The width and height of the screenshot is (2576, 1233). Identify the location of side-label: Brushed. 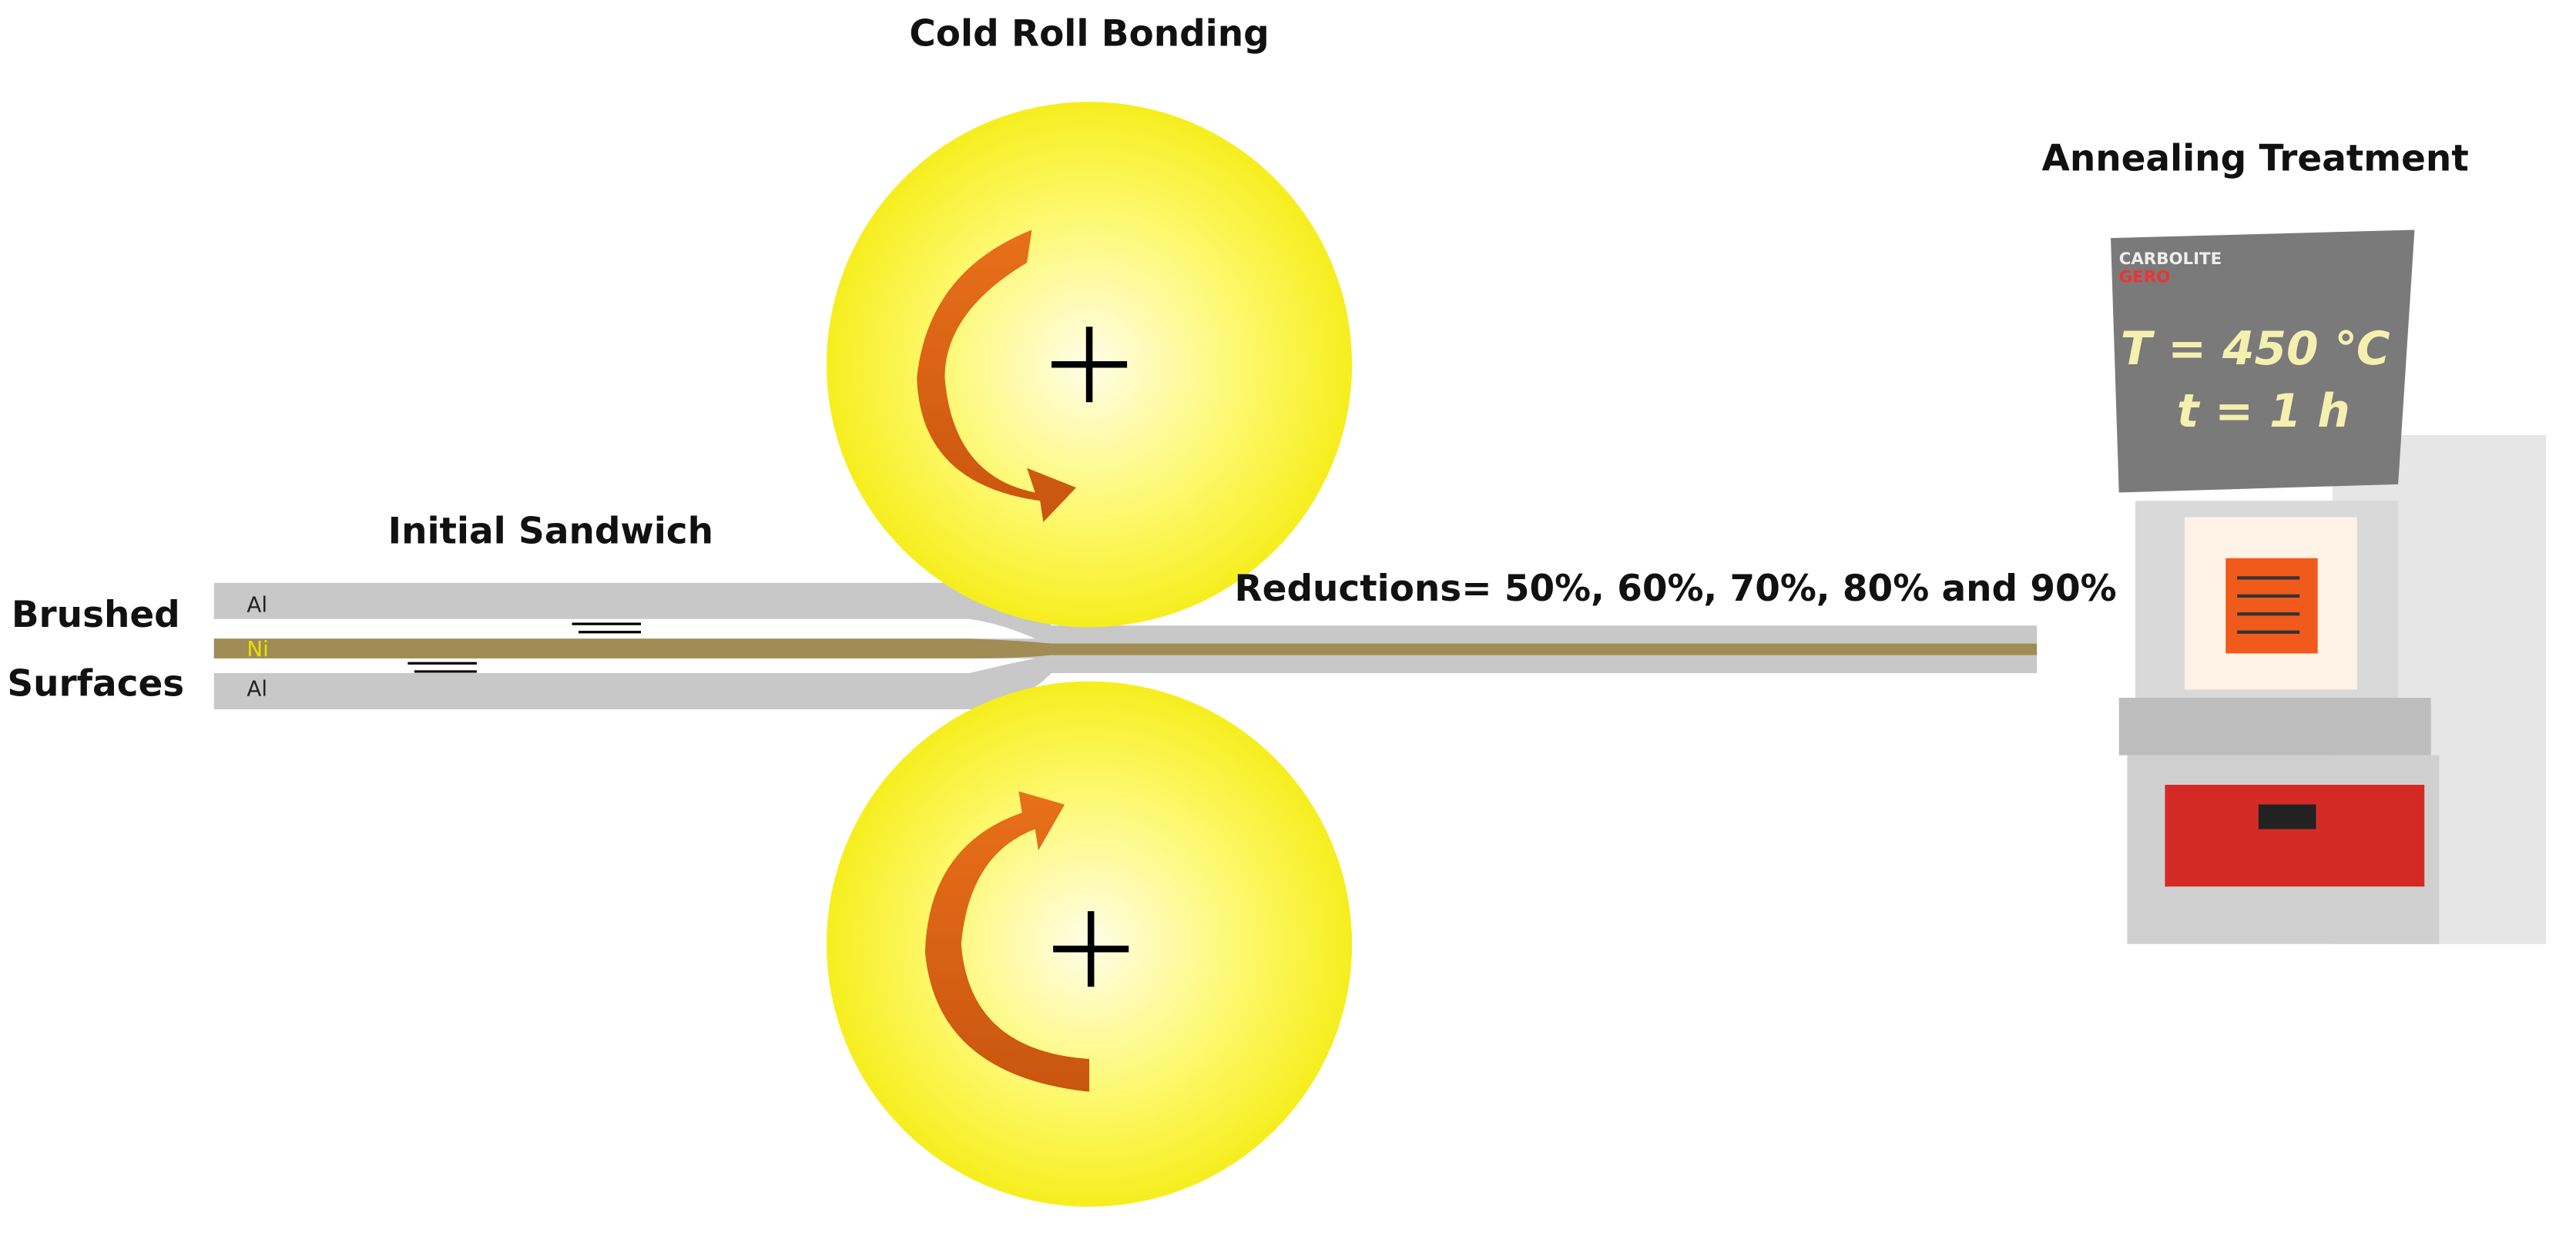
(96, 615).